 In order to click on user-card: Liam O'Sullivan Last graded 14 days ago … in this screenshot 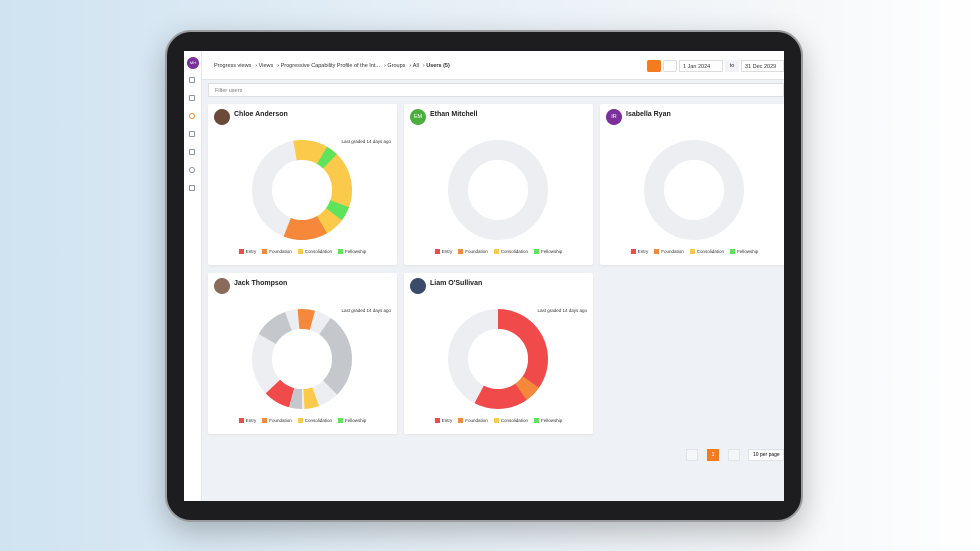, I will do `click(498, 353)`.